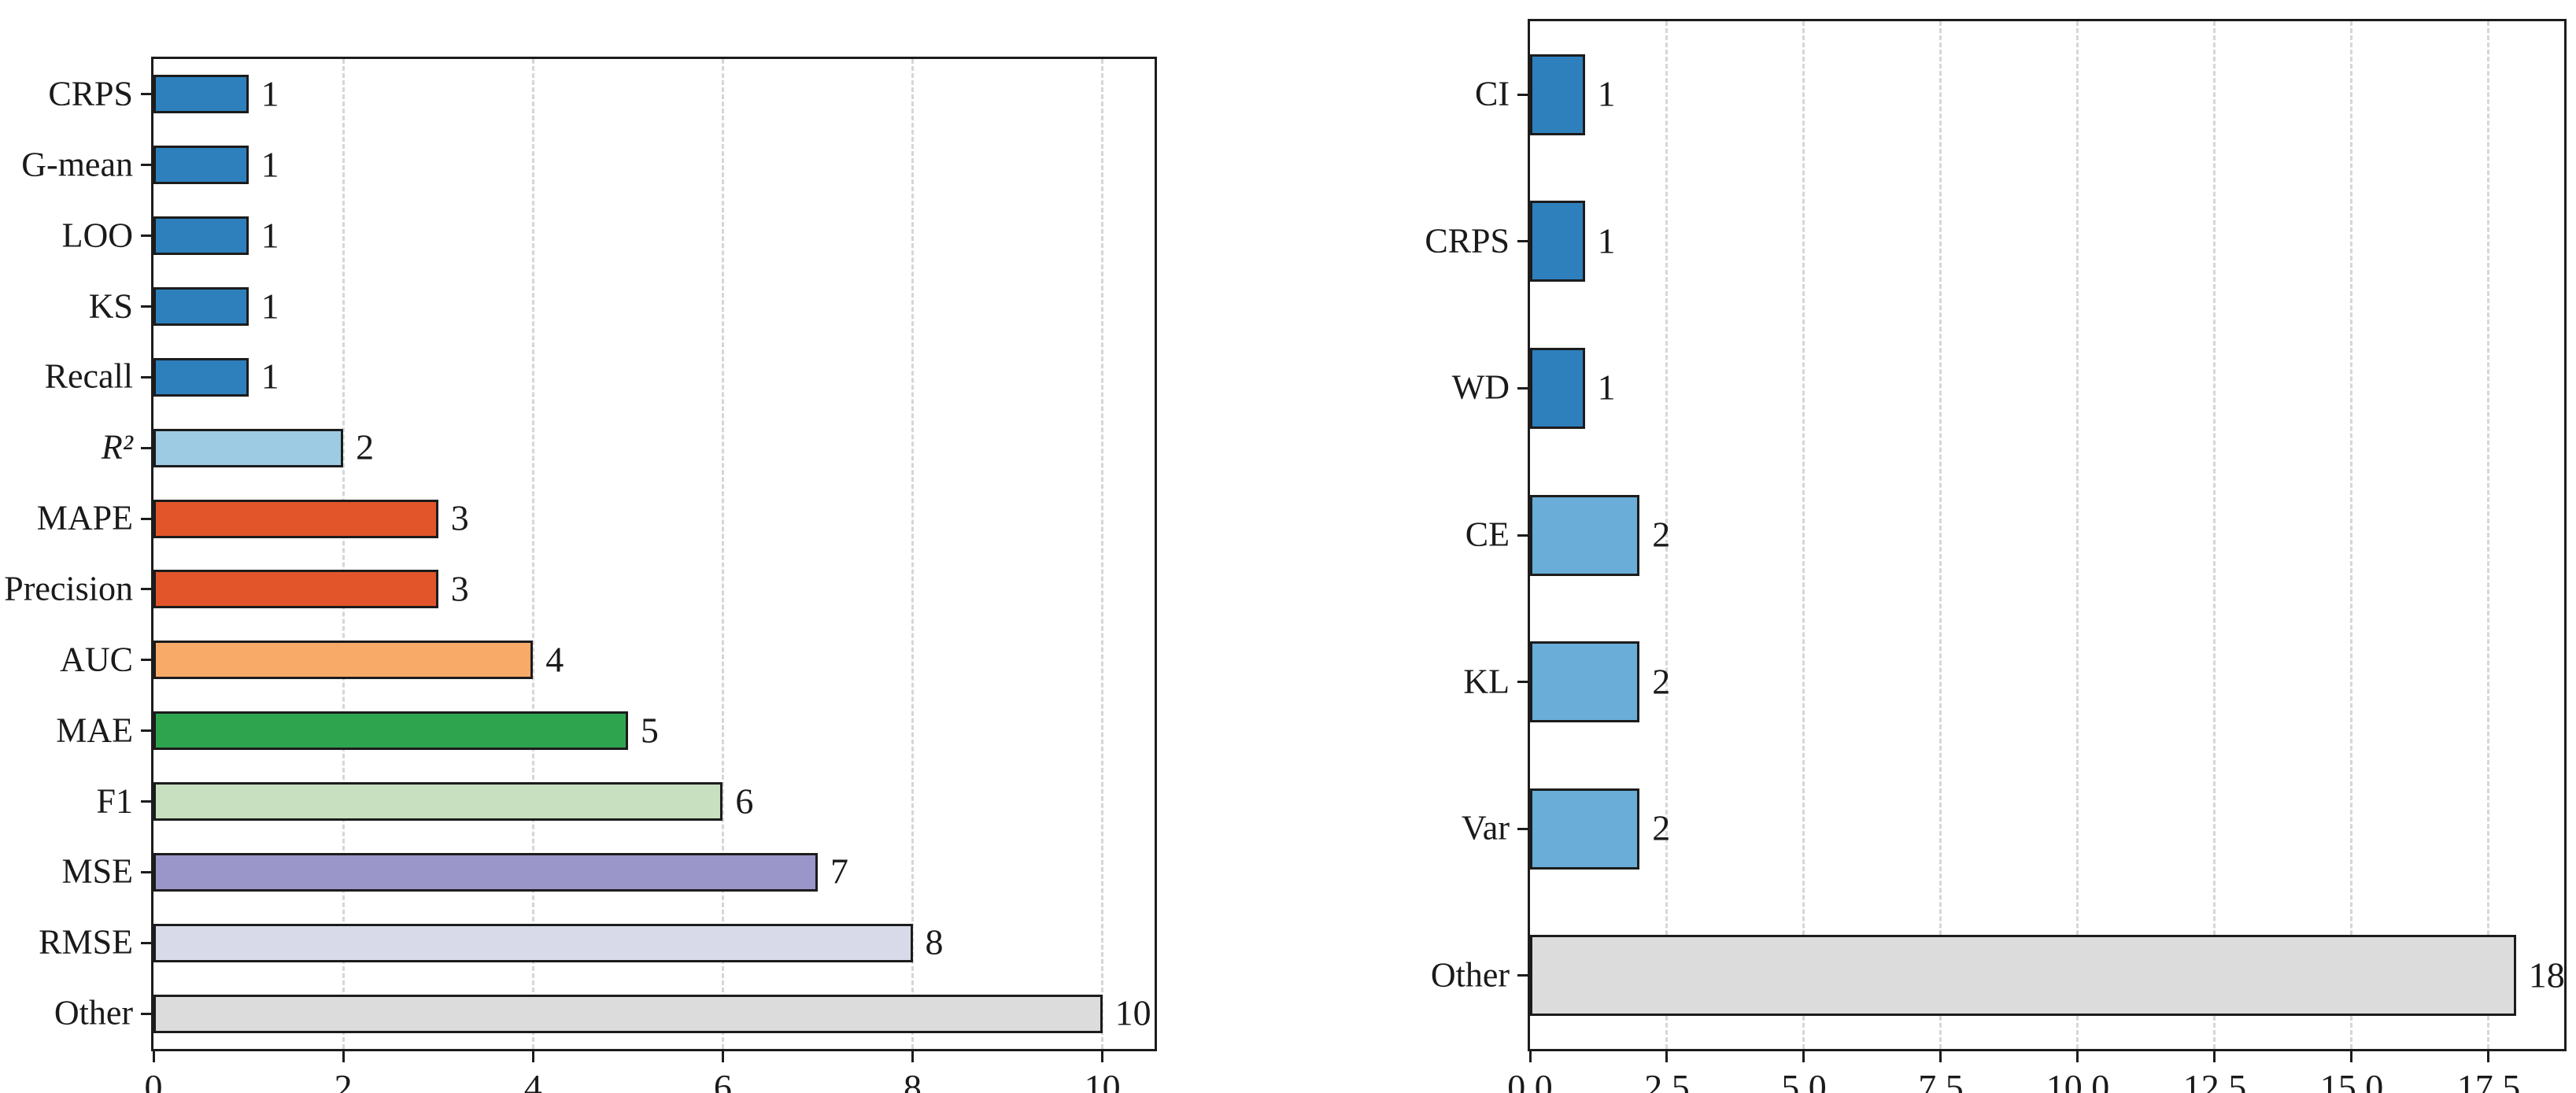  What do you see at coordinates (1132, 1012) in the screenshot?
I see `bar-value-label: 10` at bounding box center [1132, 1012].